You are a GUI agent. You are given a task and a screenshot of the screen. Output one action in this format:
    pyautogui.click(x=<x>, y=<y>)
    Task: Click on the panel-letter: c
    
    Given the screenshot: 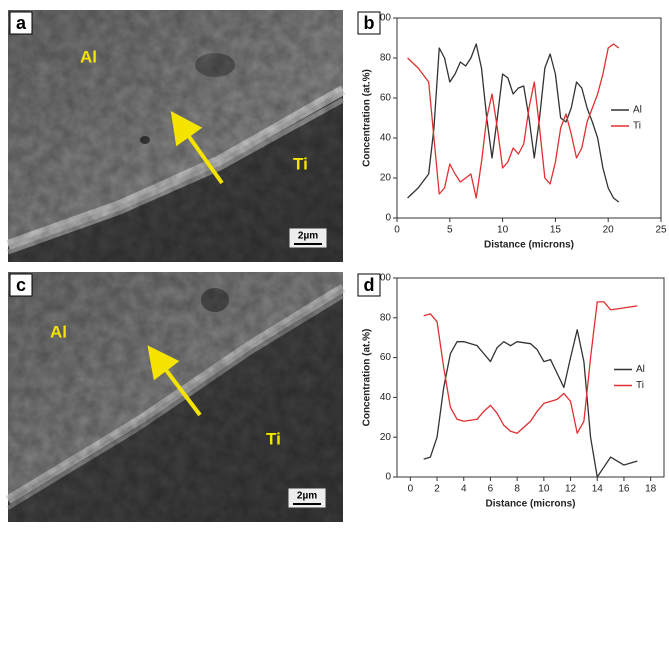 What is the action you would take?
    pyautogui.click(x=21, y=285)
    